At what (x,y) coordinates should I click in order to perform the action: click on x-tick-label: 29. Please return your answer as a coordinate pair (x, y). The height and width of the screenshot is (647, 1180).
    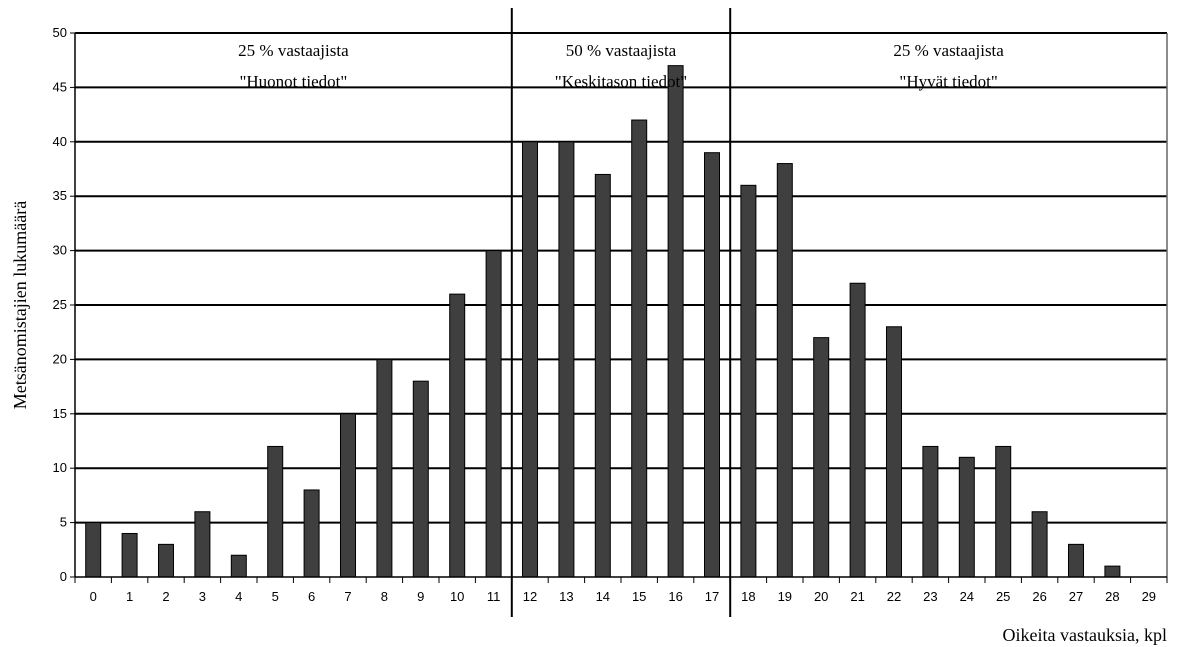
    Looking at the image, I should click on (1149, 596).